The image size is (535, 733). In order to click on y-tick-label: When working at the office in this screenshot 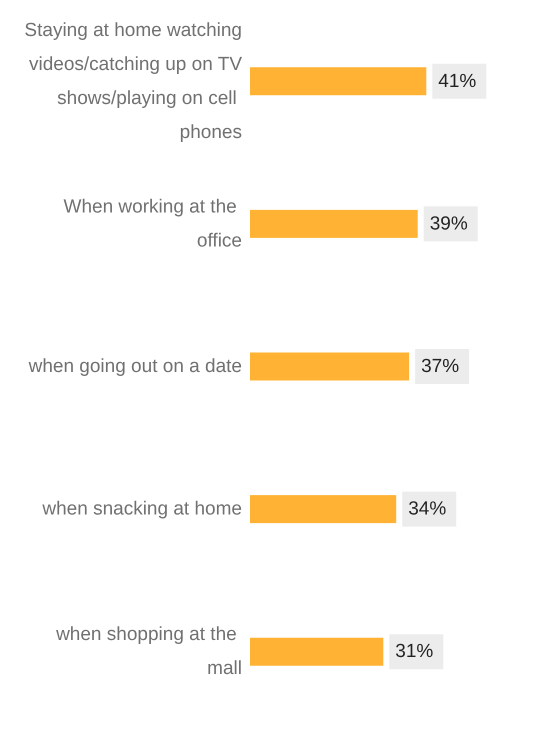, I will do `click(153, 224)`.